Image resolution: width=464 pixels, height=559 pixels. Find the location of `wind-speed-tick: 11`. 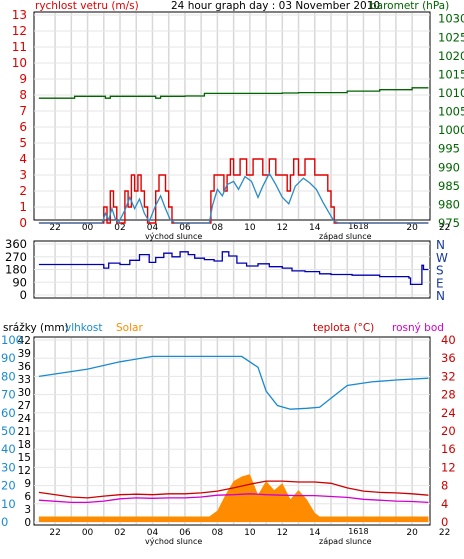

wind-speed-tick: 11 is located at coordinates (19, 47).